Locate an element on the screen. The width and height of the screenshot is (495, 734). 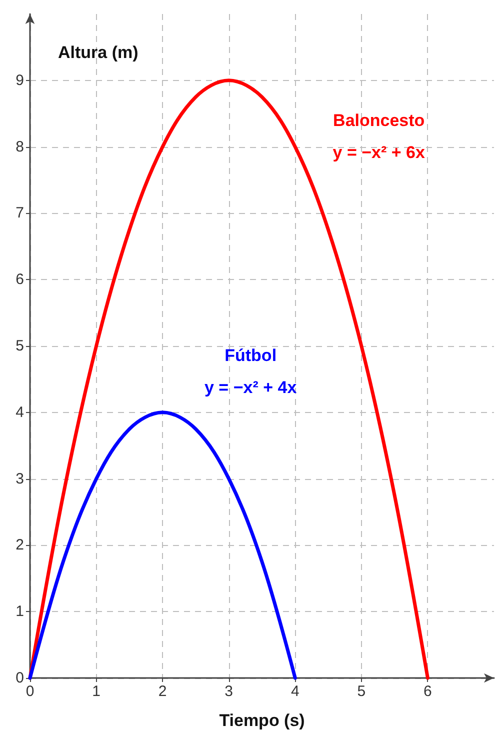
y-tick-label: 3 is located at coordinates (20, 479).